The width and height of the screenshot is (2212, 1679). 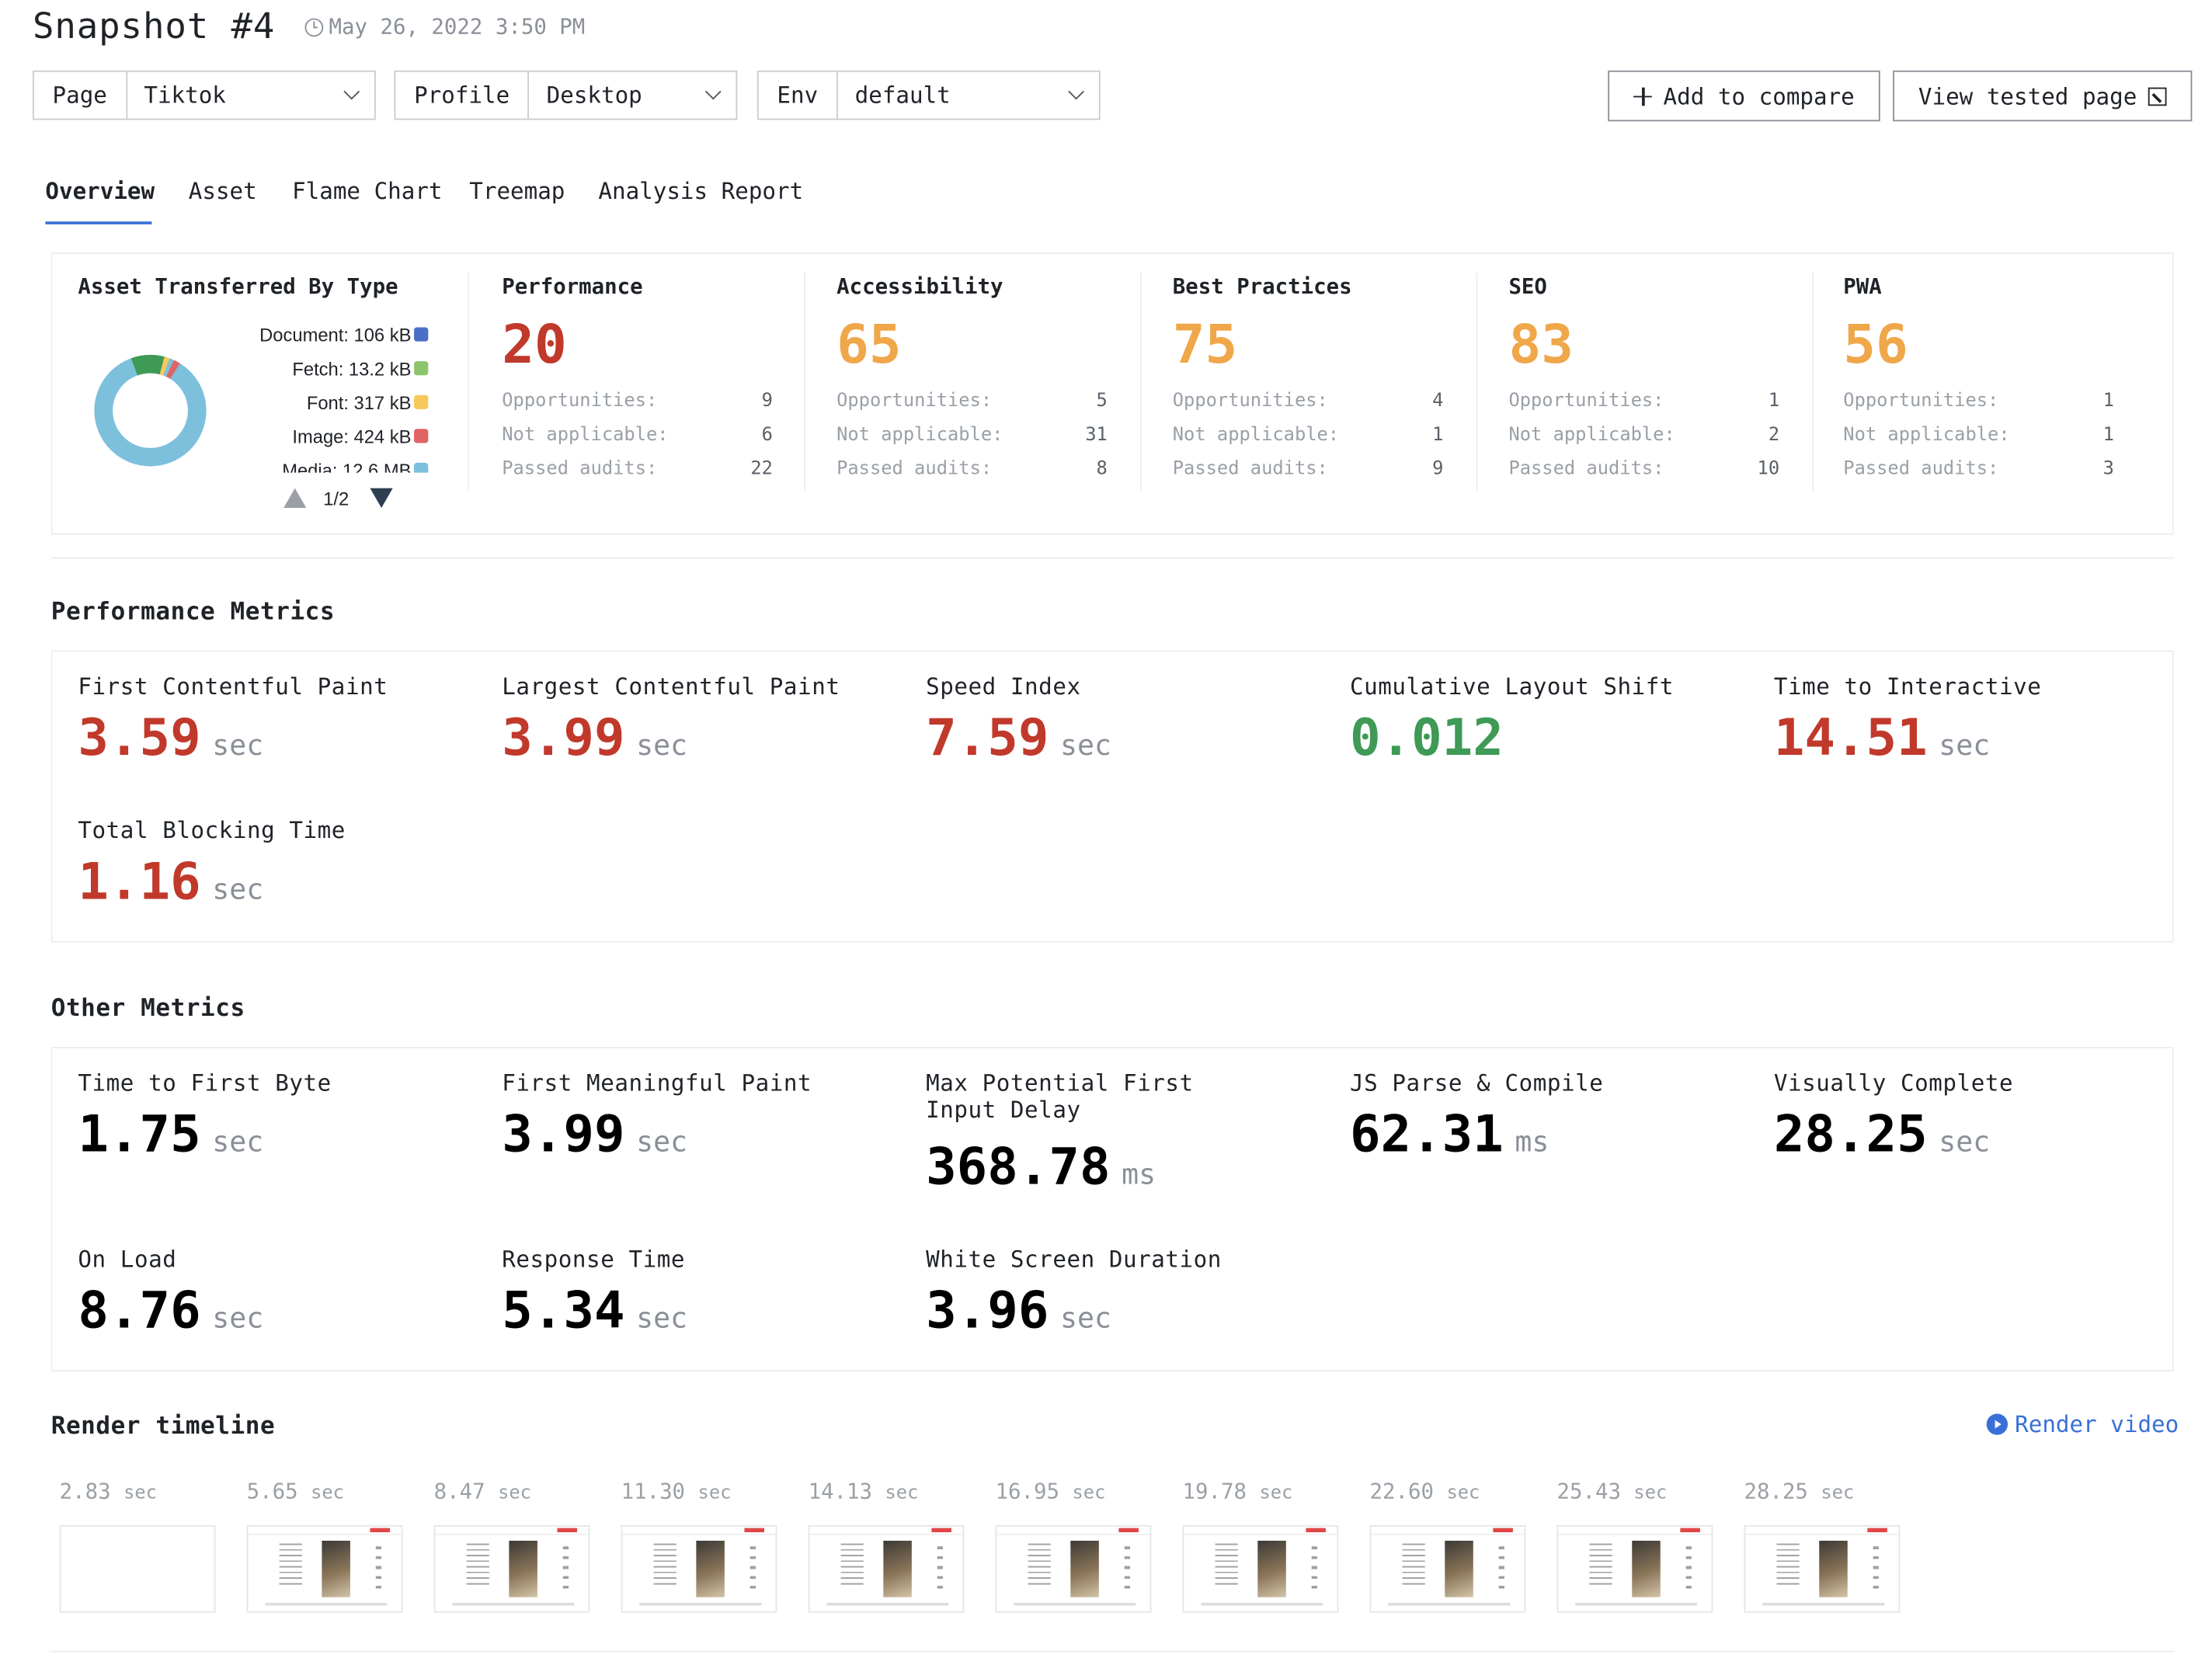 I want to click on view-tested-page-label: View tested page, so click(x=2027, y=96).